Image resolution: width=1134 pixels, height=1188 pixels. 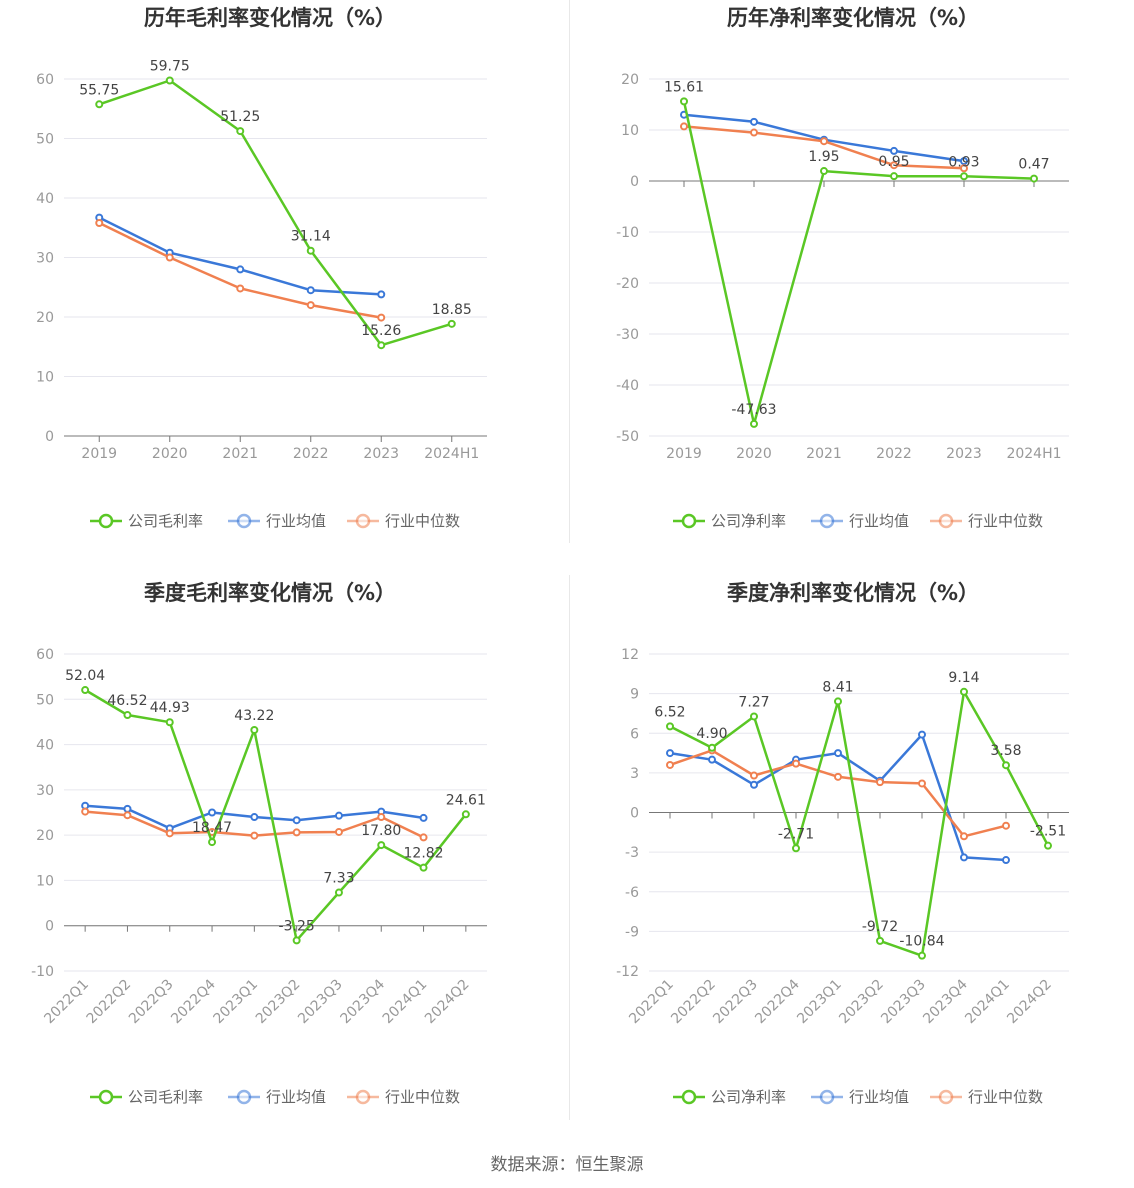 I want to click on x-tick-label: 2023Q1, so click(x=236, y=1002).